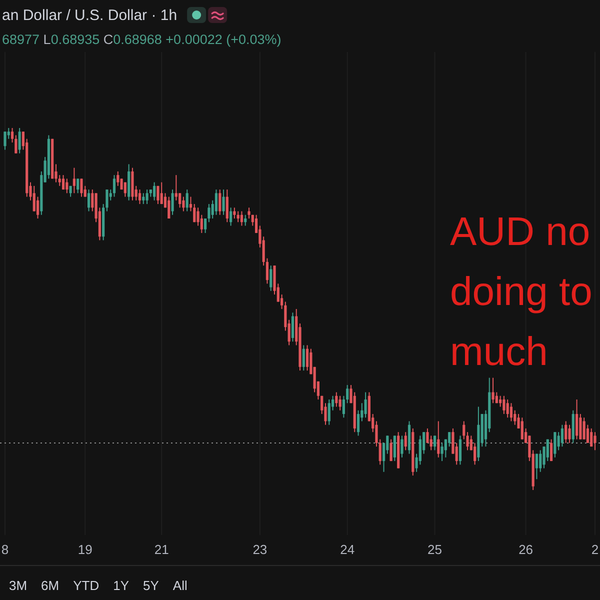 This screenshot has height=600, width=600. I want to click on x-tick-label: 23, so click(260, 549).